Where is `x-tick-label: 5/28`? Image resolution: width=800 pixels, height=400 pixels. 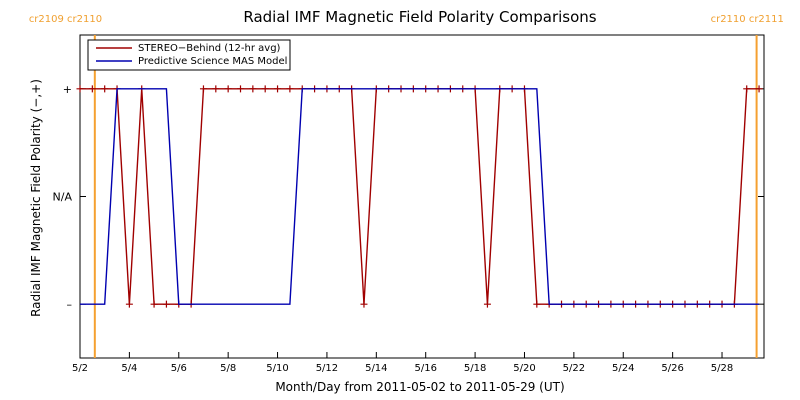
x-tick-label: 5/28 is located at coordinates (722, 368).